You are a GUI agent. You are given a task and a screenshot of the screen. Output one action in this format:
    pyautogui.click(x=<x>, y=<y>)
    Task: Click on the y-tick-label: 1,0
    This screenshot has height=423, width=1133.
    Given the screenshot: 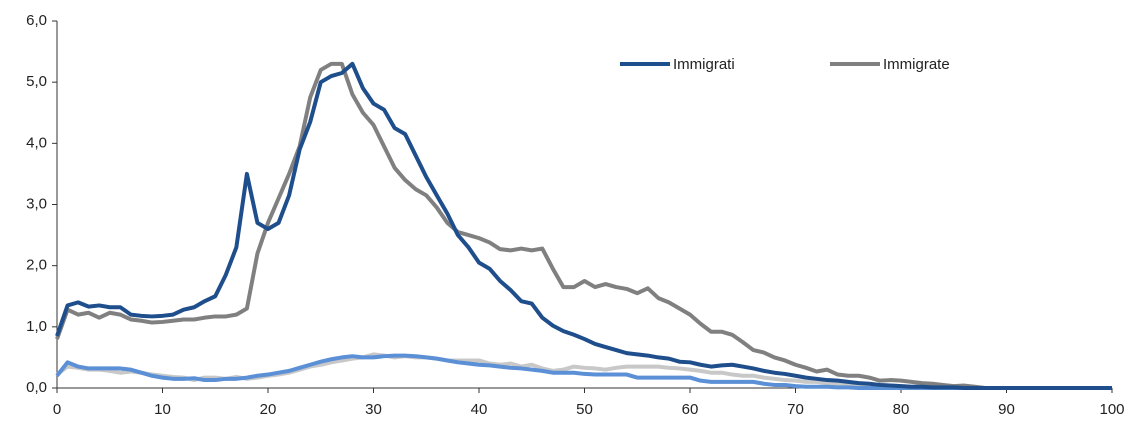 What is the action you would take?
    pyautogui.click(x=36, y=326)
    